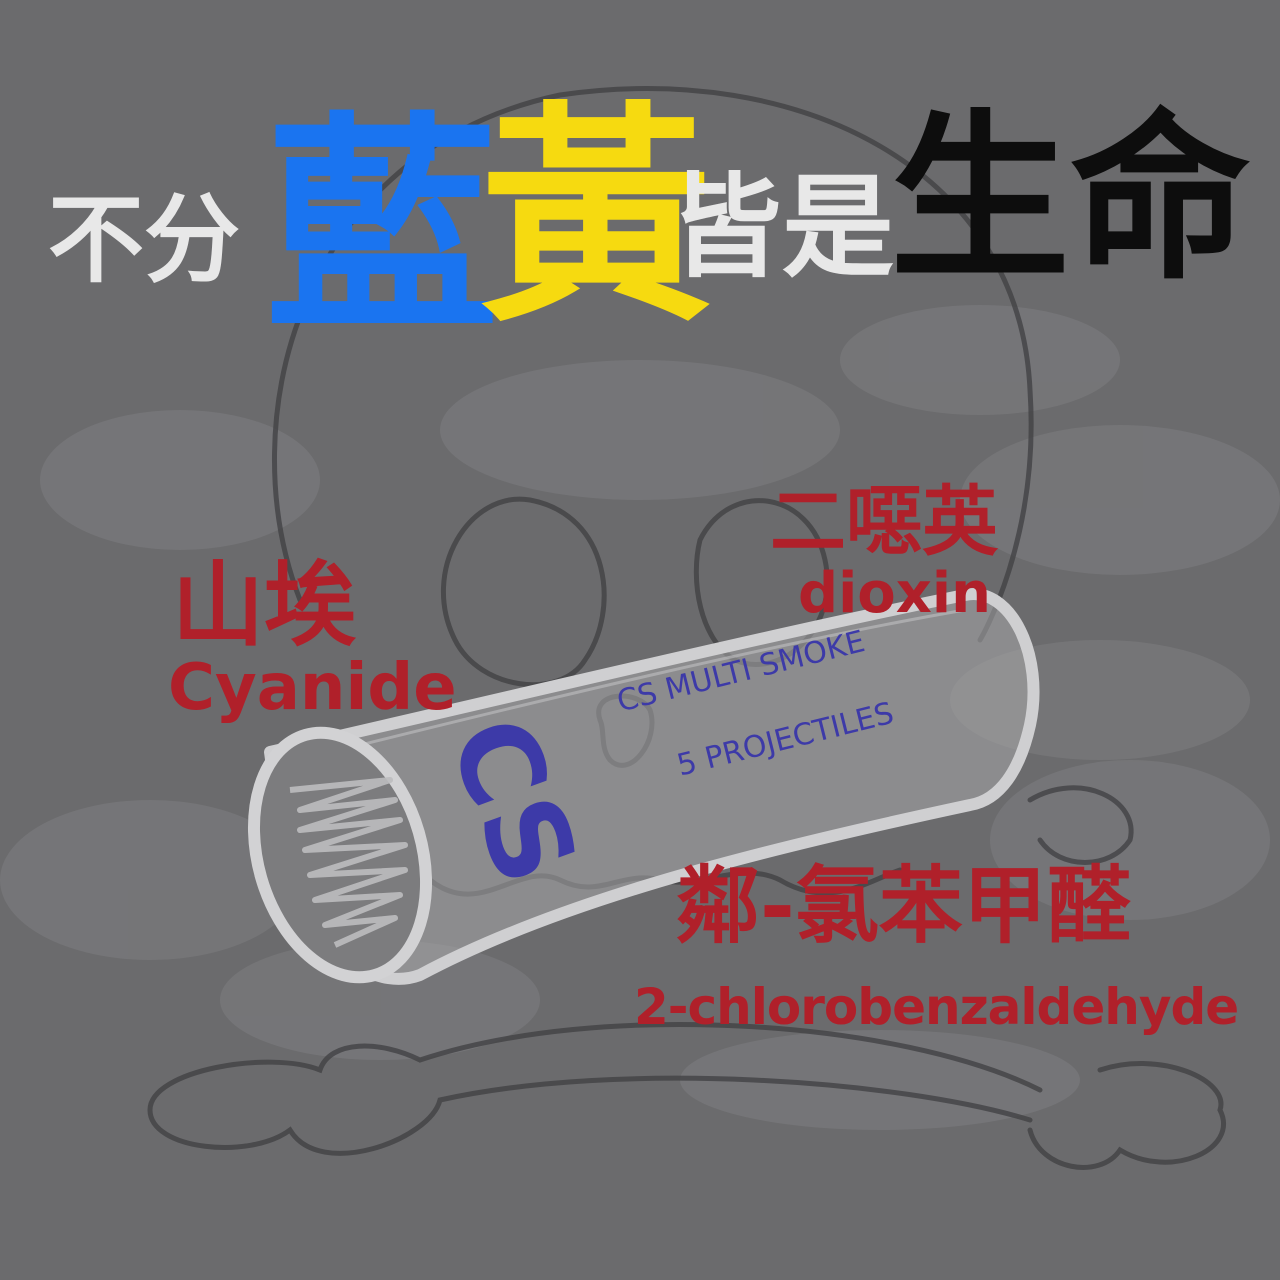 The image size is (1280, 1280). What do you see at coordinates (382, 228) in the screenshot?
I see `title-blue-char: 藍` at bounding box center [382, 228].